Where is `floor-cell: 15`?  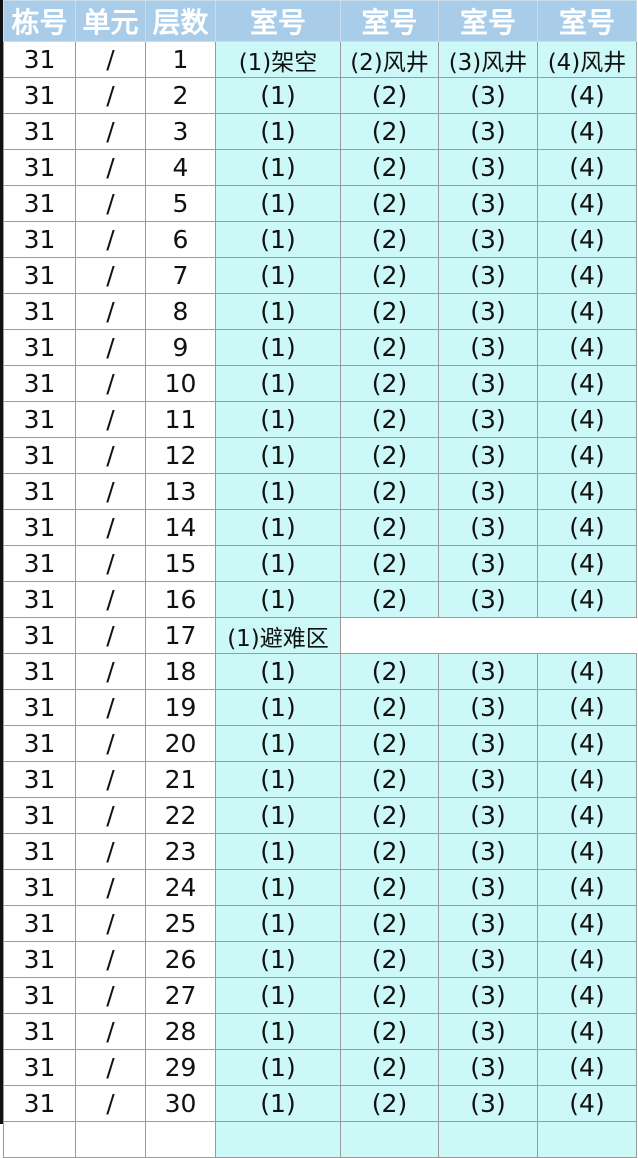 floor-cell: 15 is located at coordinates (180, 563).